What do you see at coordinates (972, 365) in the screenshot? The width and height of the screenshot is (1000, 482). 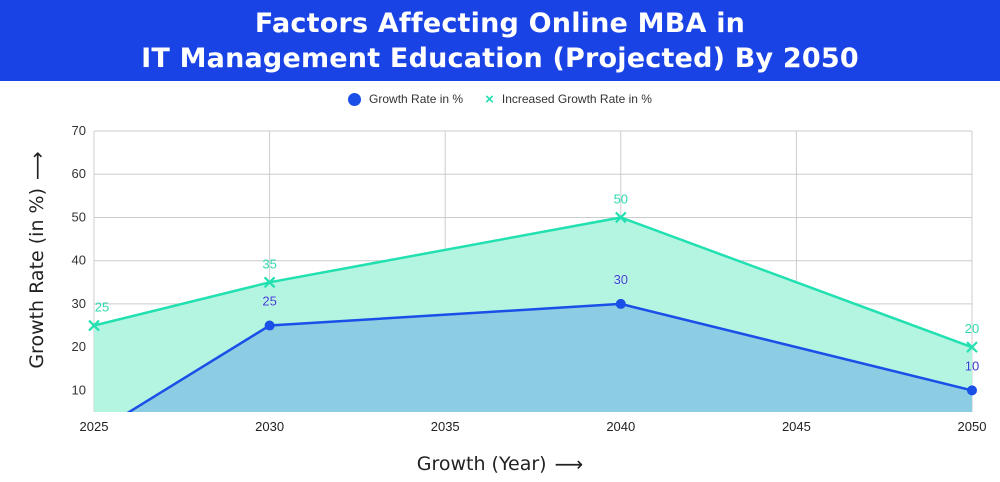 I see `growth-rate-data-label: 10` at bounding box center [972, 365].